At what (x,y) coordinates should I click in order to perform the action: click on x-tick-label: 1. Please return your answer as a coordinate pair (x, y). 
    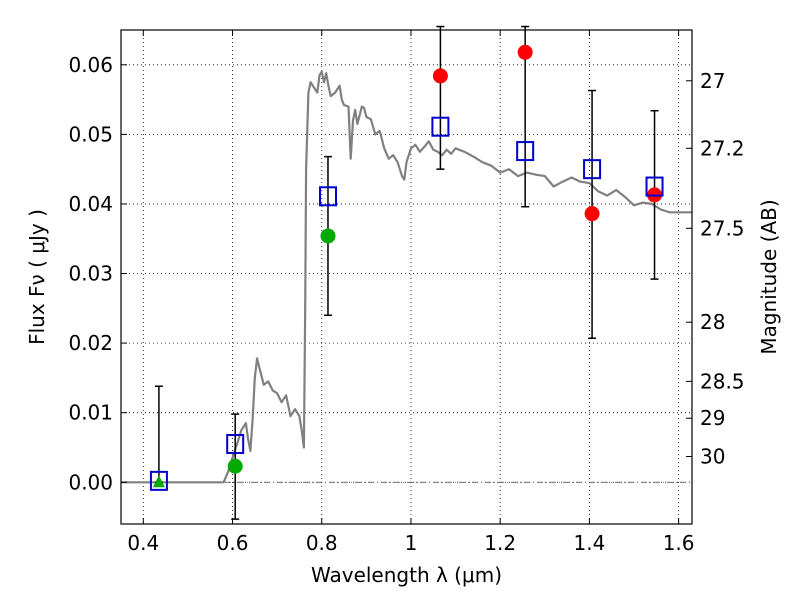
    Looking at the image, I should click on (411, 543).